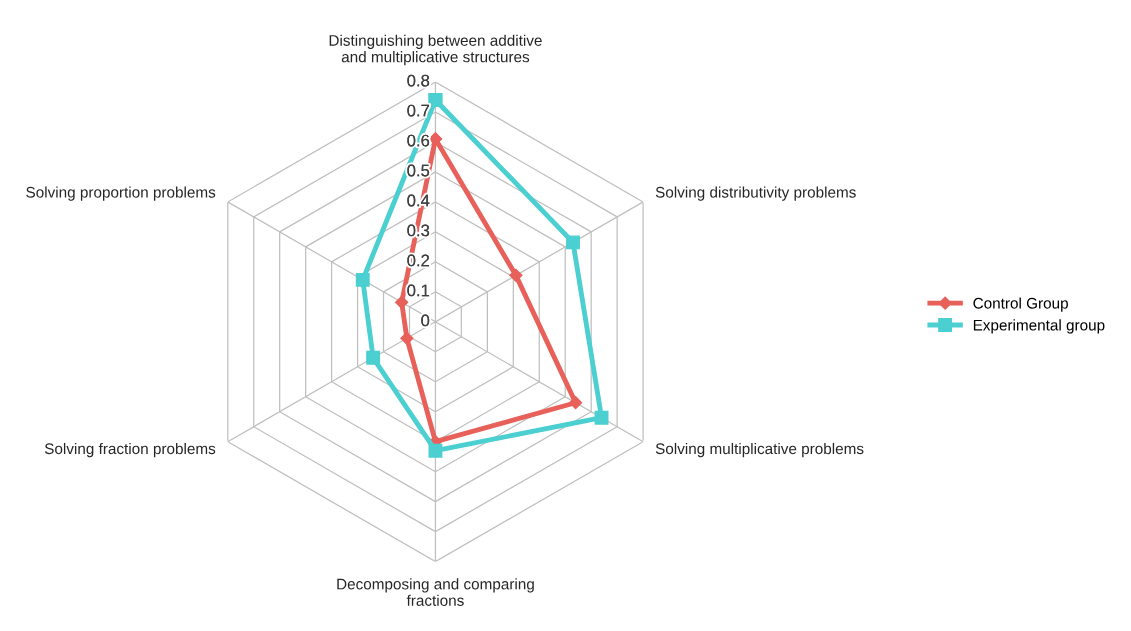 This screenshot has height=631, width=1131. Describe the element at coordinates (755, 193) in the screenshot. I see `spoke-label: Solving distributivity problems` at that location.